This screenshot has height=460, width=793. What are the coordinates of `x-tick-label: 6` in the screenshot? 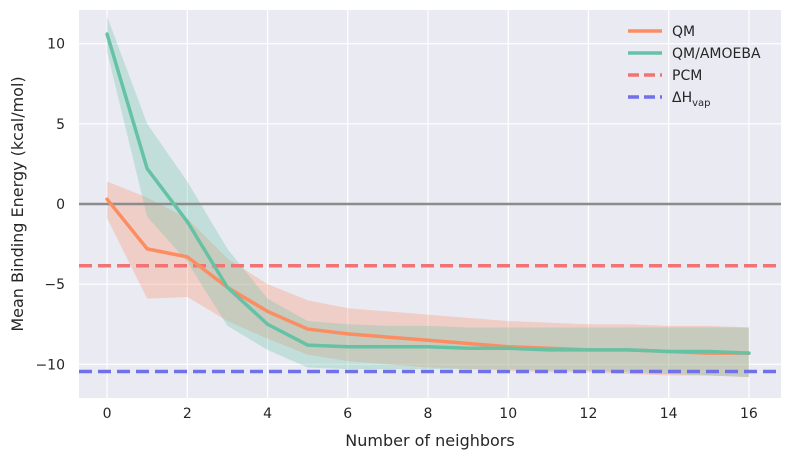 It's located at (347, 414).